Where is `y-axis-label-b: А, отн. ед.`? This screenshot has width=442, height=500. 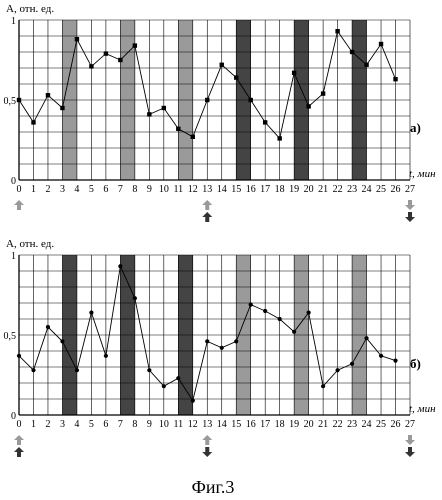
y-axis-label-b: А, отн. ед. is located at coordinates (30, 244).